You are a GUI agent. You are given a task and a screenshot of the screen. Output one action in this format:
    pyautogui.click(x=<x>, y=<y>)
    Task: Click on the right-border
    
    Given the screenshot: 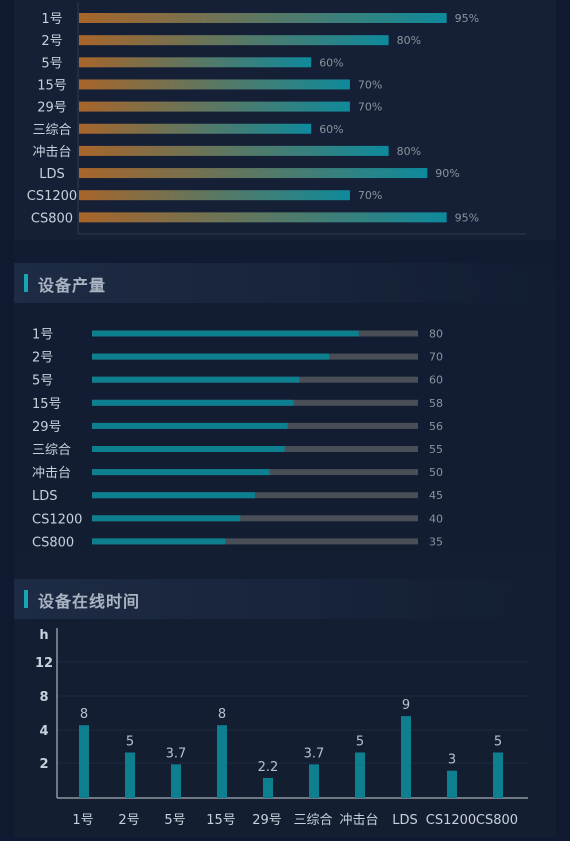 What is the action you would take?
    pyautogui.click(x=563, y=418)
    